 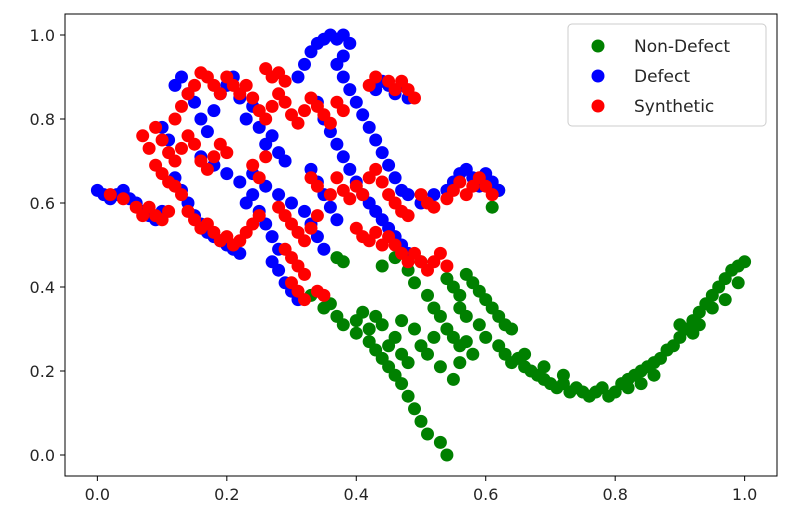 I want to click on legend-label: Synthetic, so click(x=674, y=107).